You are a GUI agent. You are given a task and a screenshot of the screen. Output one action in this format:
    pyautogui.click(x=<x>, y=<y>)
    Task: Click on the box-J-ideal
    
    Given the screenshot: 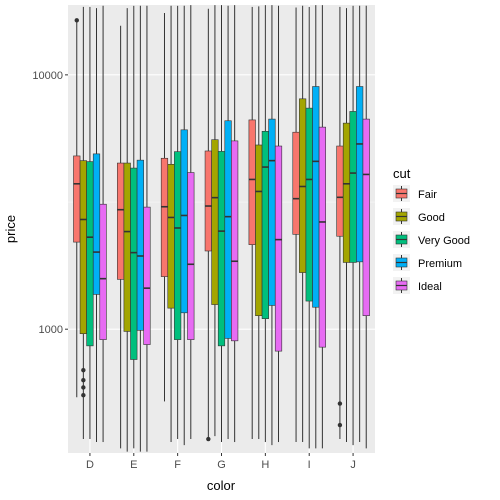 What is the action you would take?
    pyautogui.click(x=366, y=227)
    